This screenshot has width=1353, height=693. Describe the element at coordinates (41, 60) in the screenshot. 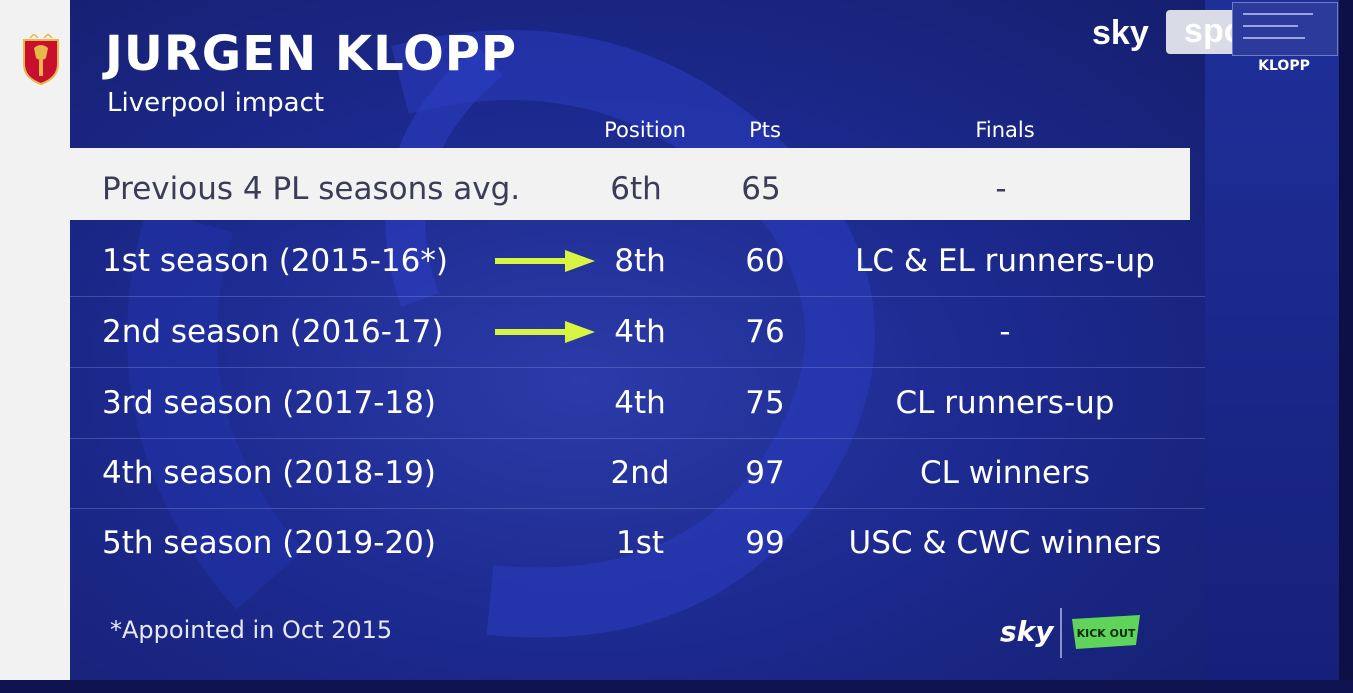

I see `liverpool-crest-icon` at that location.